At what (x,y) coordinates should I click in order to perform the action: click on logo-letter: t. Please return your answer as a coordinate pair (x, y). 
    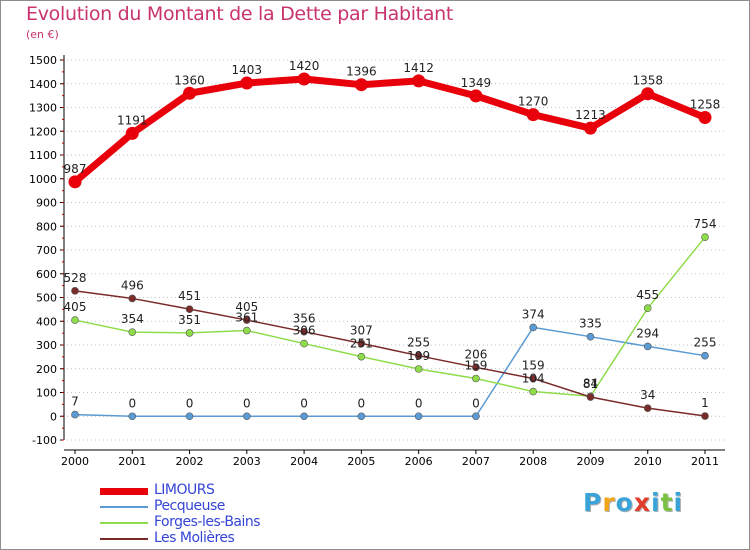
    Looking at the image, I should click on (667, 502).